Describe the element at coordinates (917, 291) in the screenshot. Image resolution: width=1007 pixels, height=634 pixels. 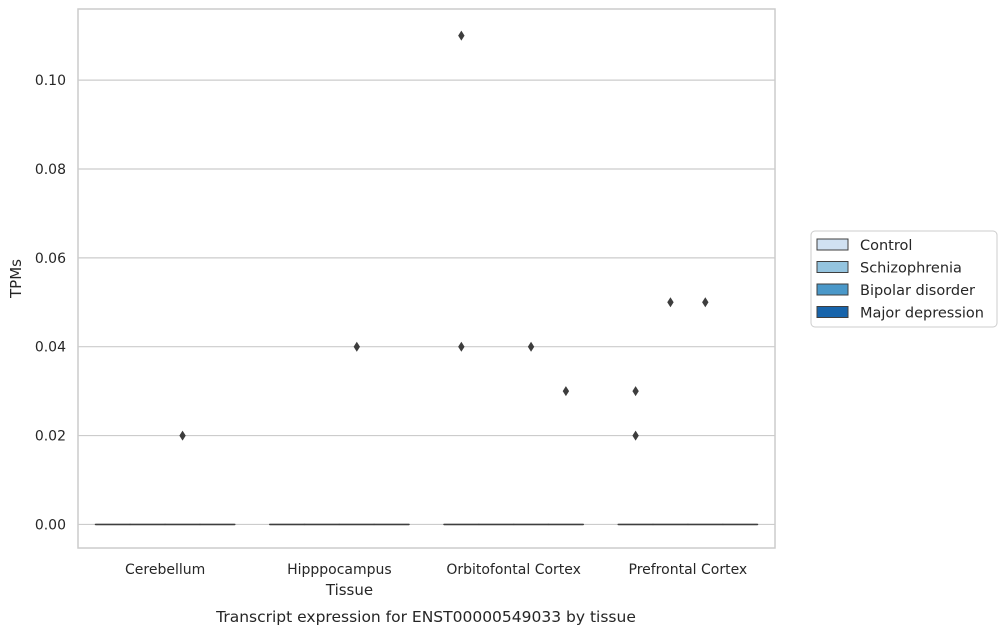
I see `legend-label: Bipolar disorder` at that location.